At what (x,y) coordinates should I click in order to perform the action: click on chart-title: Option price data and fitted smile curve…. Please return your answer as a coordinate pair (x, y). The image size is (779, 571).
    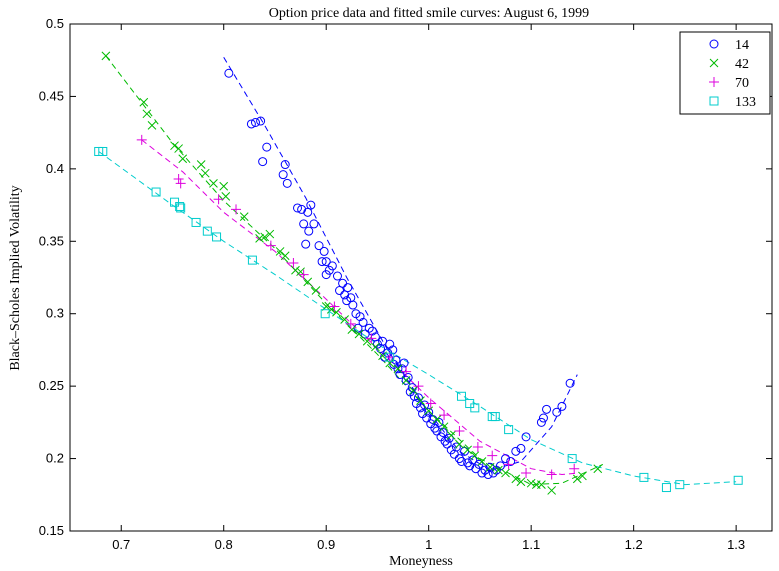
    Looking at the image, I should click on (429, 13).